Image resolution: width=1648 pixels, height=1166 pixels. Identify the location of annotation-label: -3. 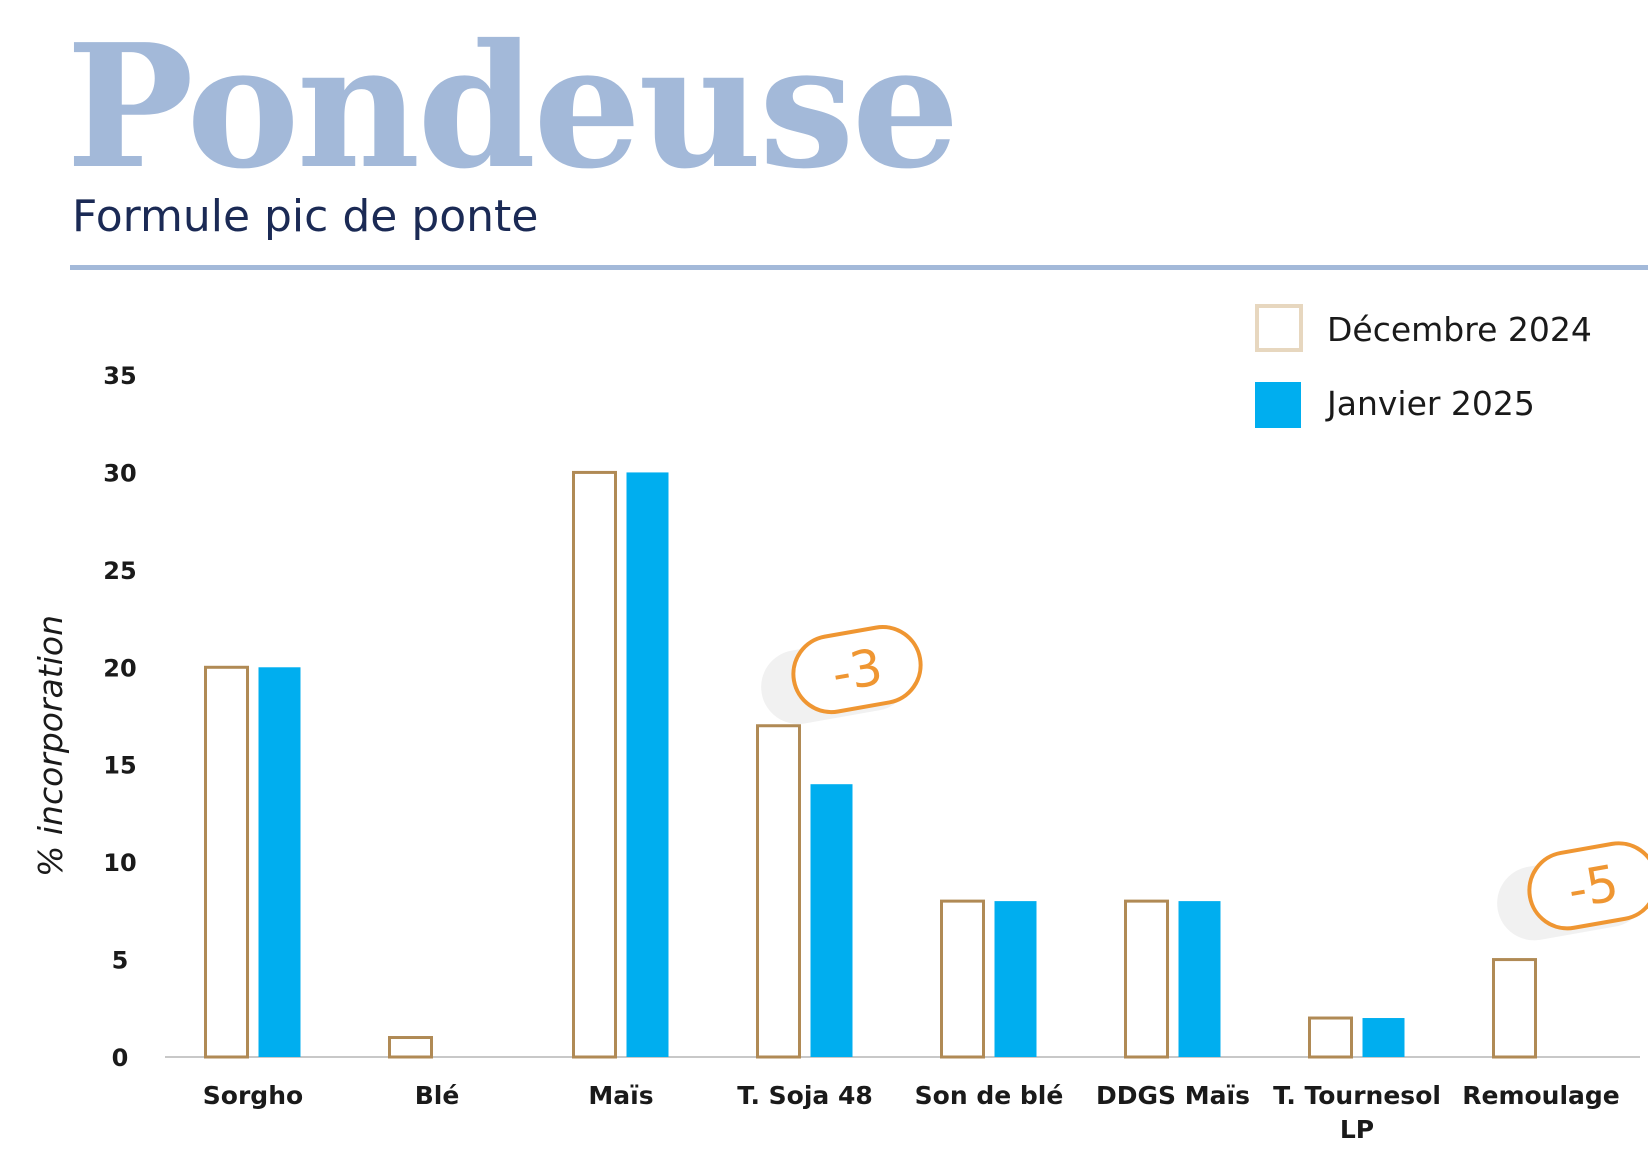
(857, 671).